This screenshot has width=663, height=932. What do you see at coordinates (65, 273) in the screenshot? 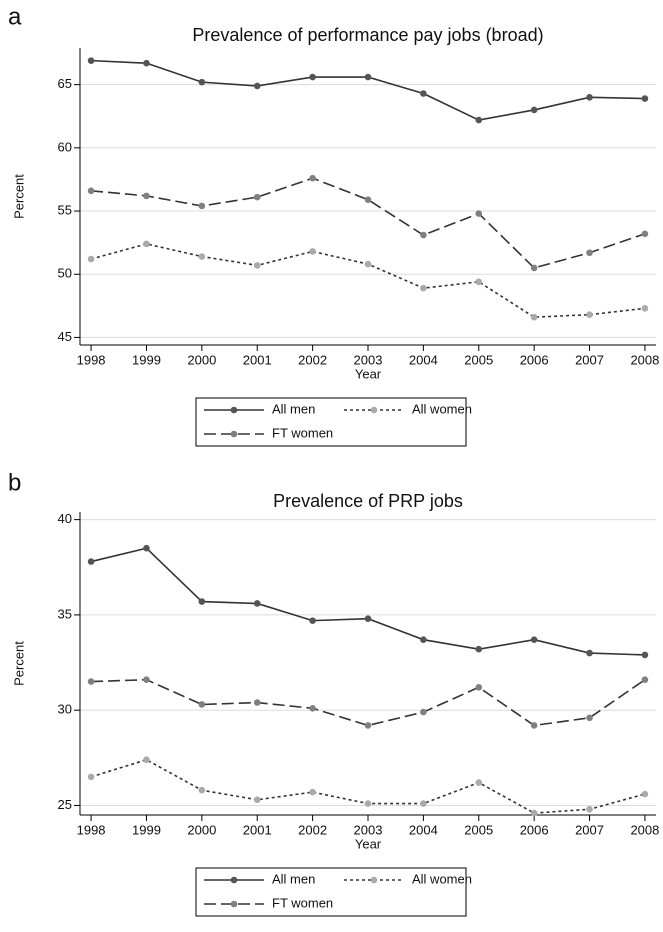
I see `y-tick-label: 50` at bounding box center [65, 273].